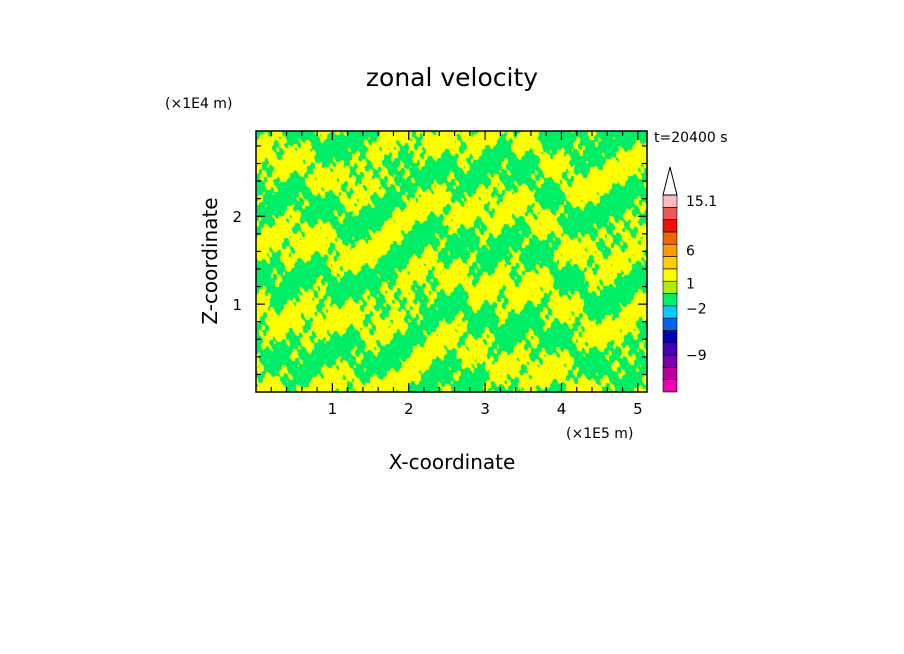  Describe the element at coordinates (452, 462) in the screenshot. I see `x-axis-label: X-coordinate` at that location.